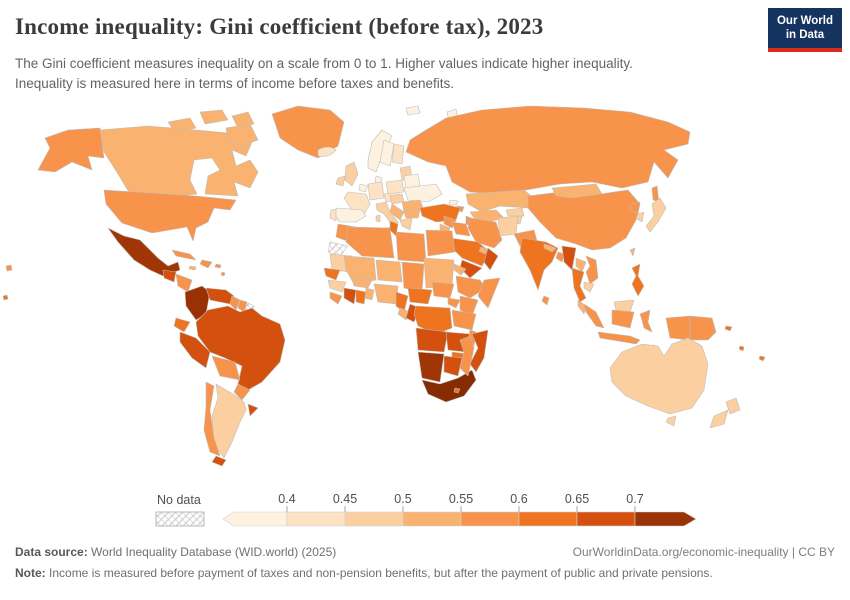  What do you see at coordinates (144, 252) in the screenshot?
I see `country-mexico` at bounding box center [144, 252].